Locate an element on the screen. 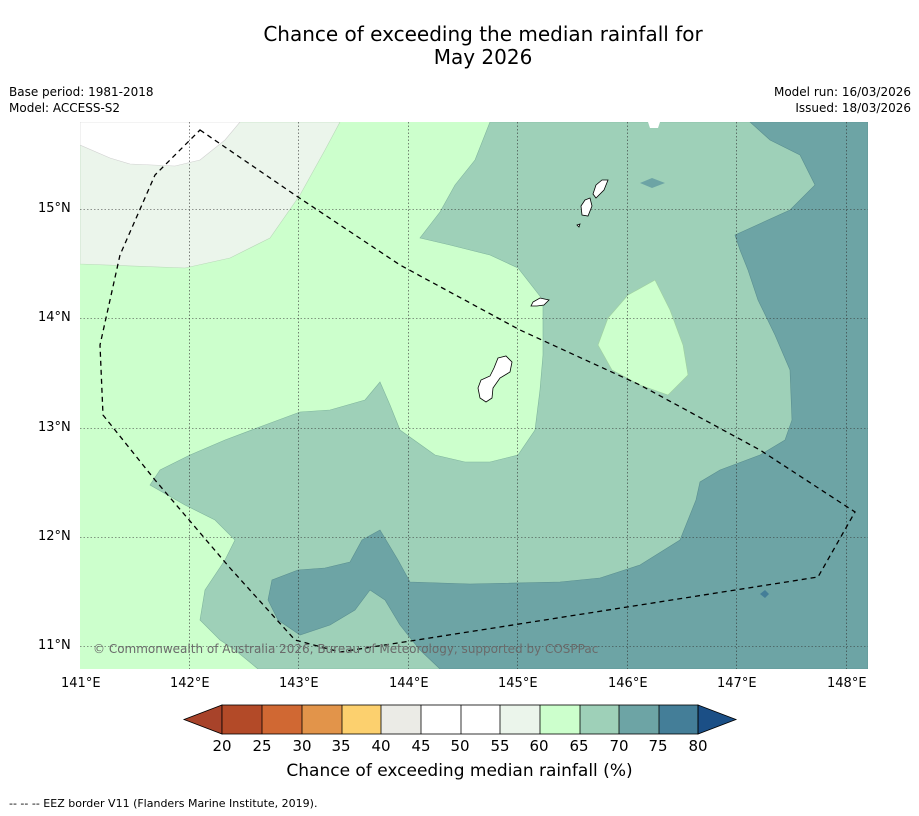 This screenshot has width=919, height=816. lat-label: 15°N is located at coordinates (54, 208).